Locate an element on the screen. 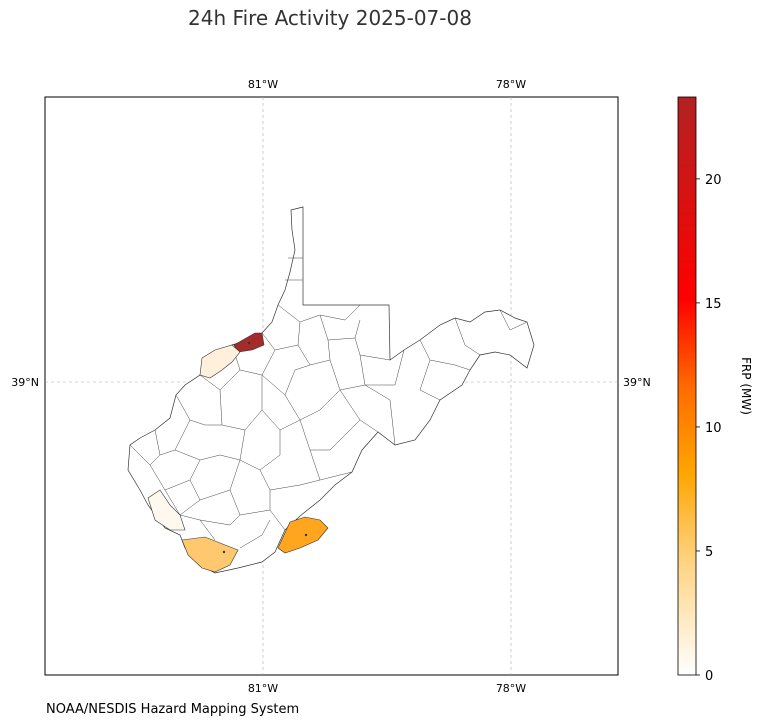 The height and width of the screenshot is (727, 760). lon-label-top-78w: 78°W is located at coordinates (511, 84).